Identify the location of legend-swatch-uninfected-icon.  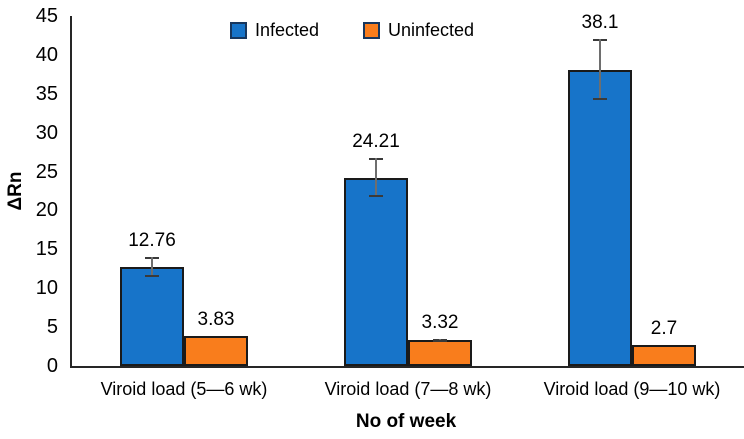
(371, 30).